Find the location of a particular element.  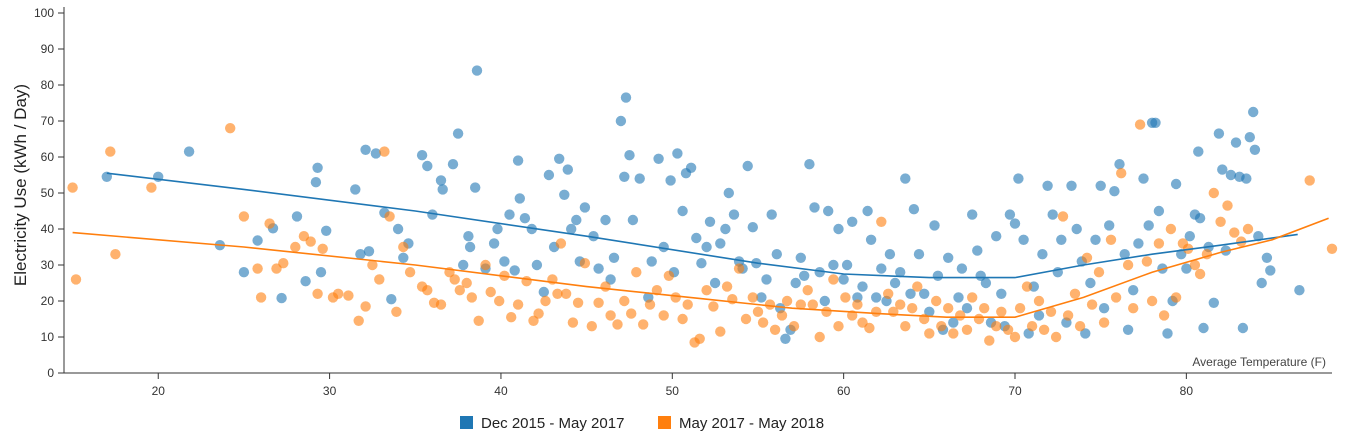

y-tick-label: 20 is located at coordinates (48, 301).